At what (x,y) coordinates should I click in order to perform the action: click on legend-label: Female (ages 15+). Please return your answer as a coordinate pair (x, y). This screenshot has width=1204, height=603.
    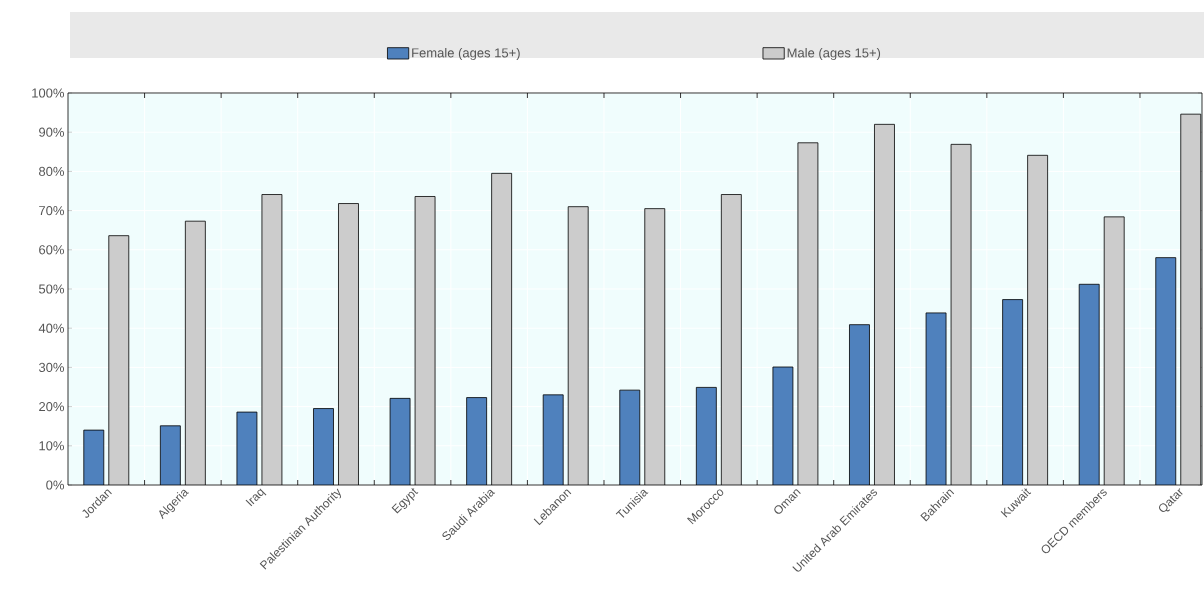
    Looking at the image, I should click on (466, 54).